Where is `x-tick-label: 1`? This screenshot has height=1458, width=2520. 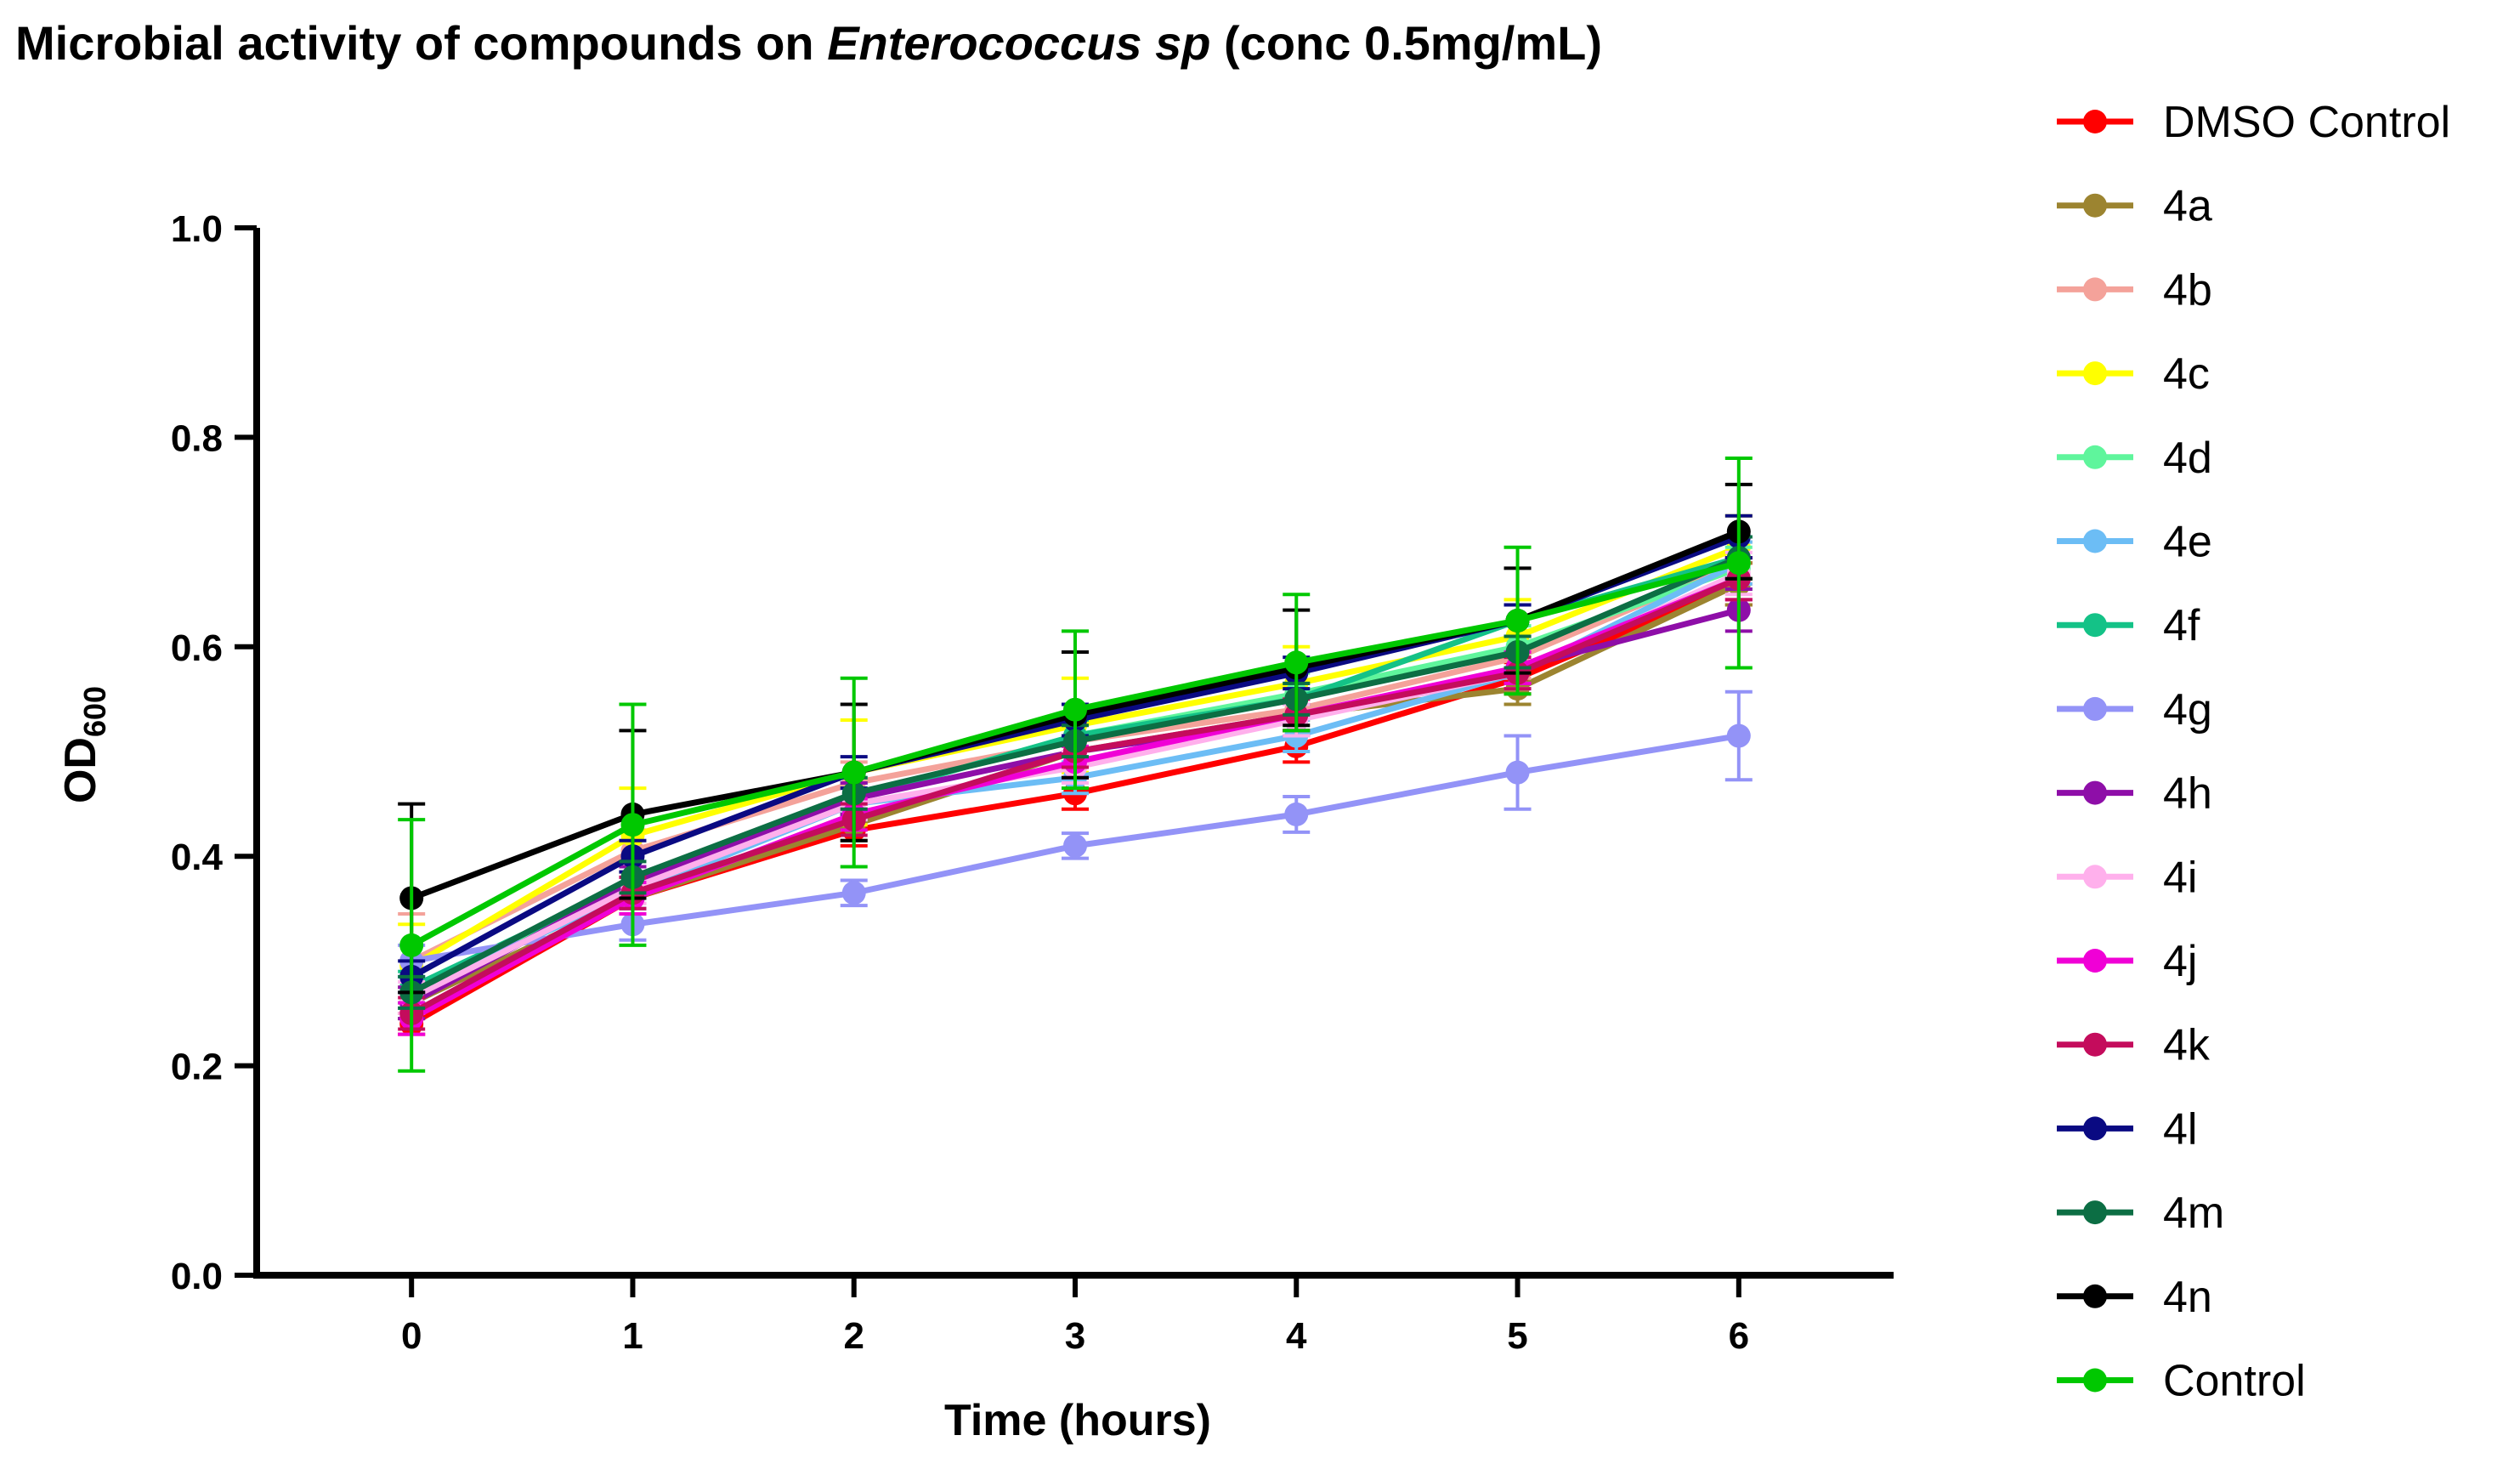 x-tick-label: 1 is located at coordinates (632, 1336).